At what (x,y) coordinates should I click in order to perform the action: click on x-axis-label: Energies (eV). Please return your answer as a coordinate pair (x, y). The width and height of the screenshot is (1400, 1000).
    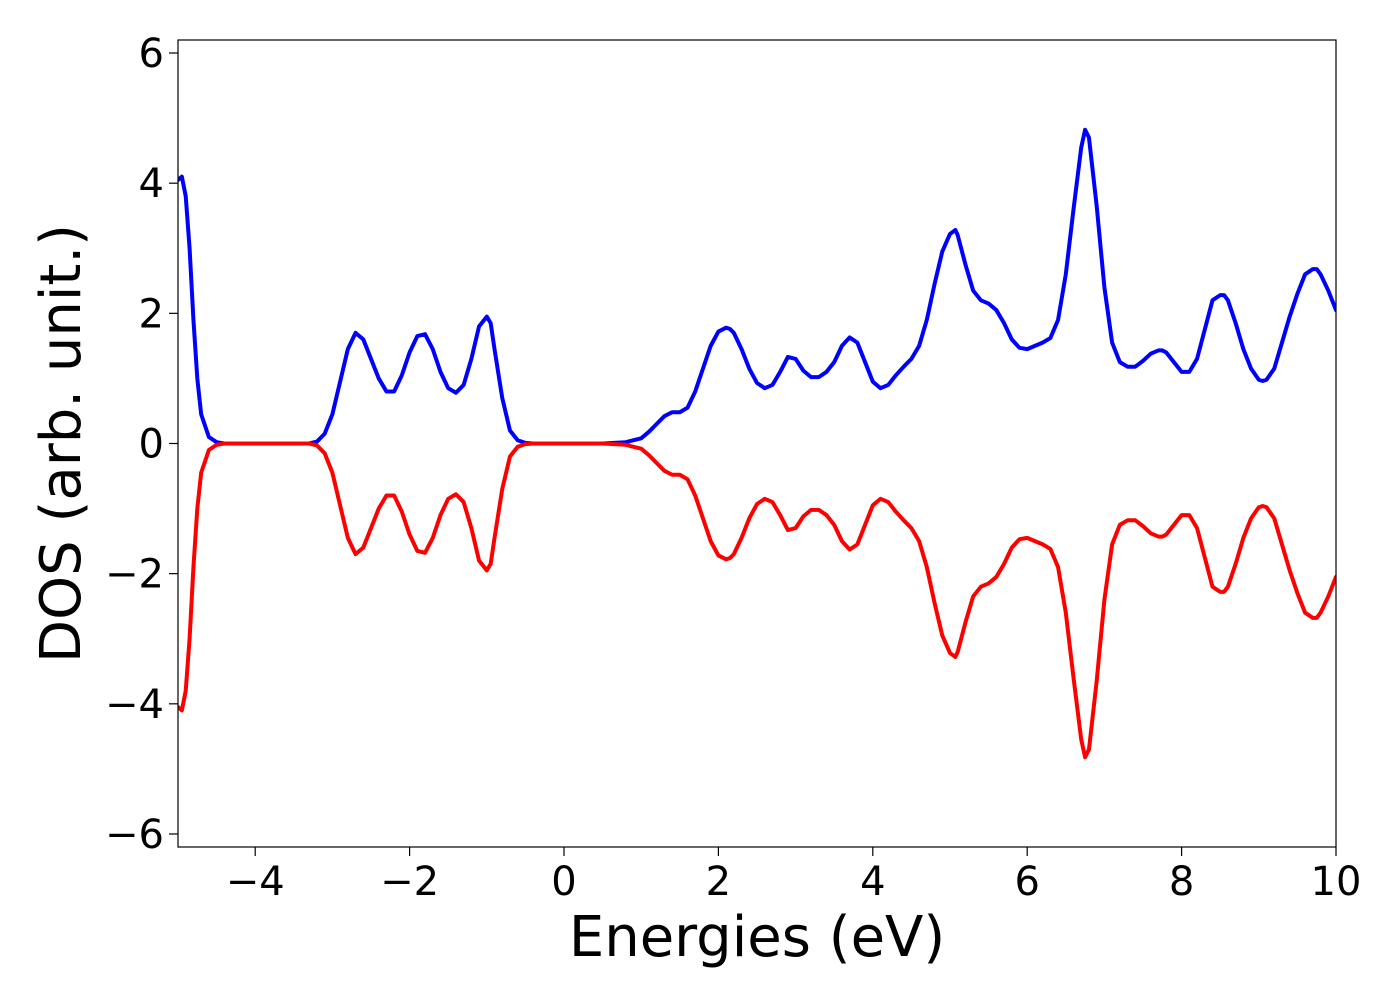
    Looking at the image, I should click on (757, 937).